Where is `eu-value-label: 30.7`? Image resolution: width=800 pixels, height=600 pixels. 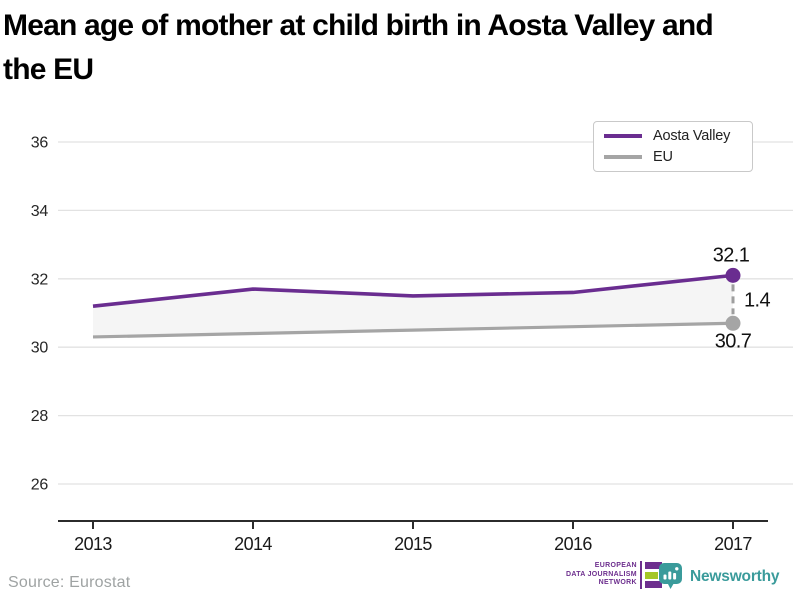
eu-value-label: 30.7 is located at coordinates (733, 341).